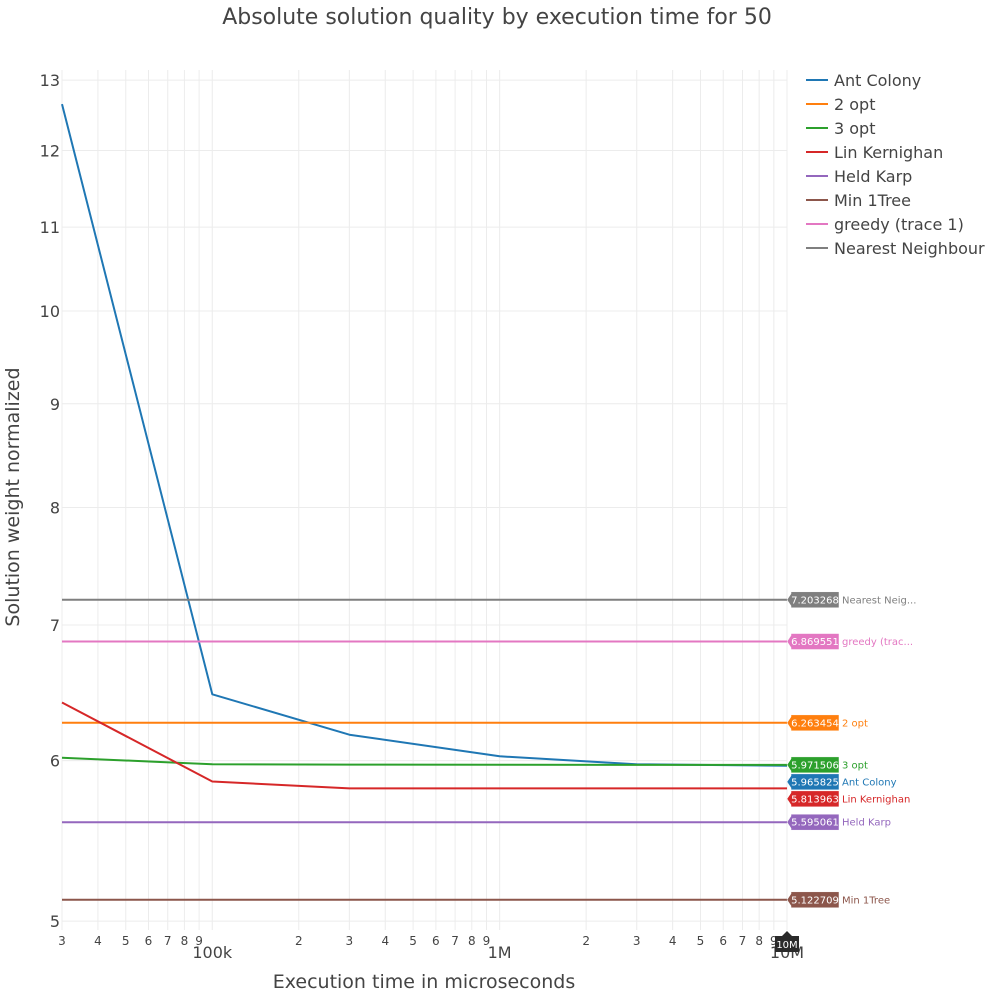 This screenshot has width=1002, height=997. I want to click on hover-label: 5.122709 Min 1Tree, so click(838, 900).